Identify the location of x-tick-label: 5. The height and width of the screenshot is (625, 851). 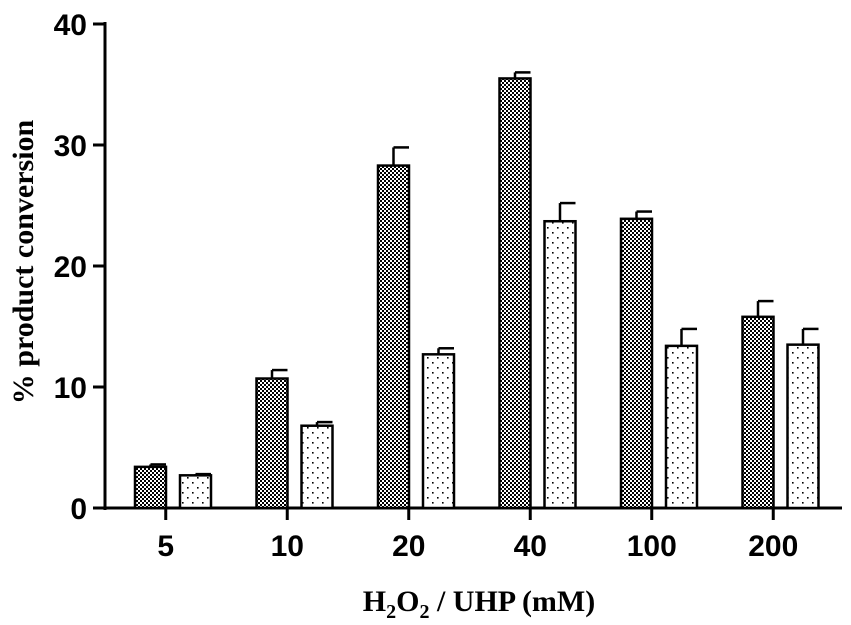
(165, 546).